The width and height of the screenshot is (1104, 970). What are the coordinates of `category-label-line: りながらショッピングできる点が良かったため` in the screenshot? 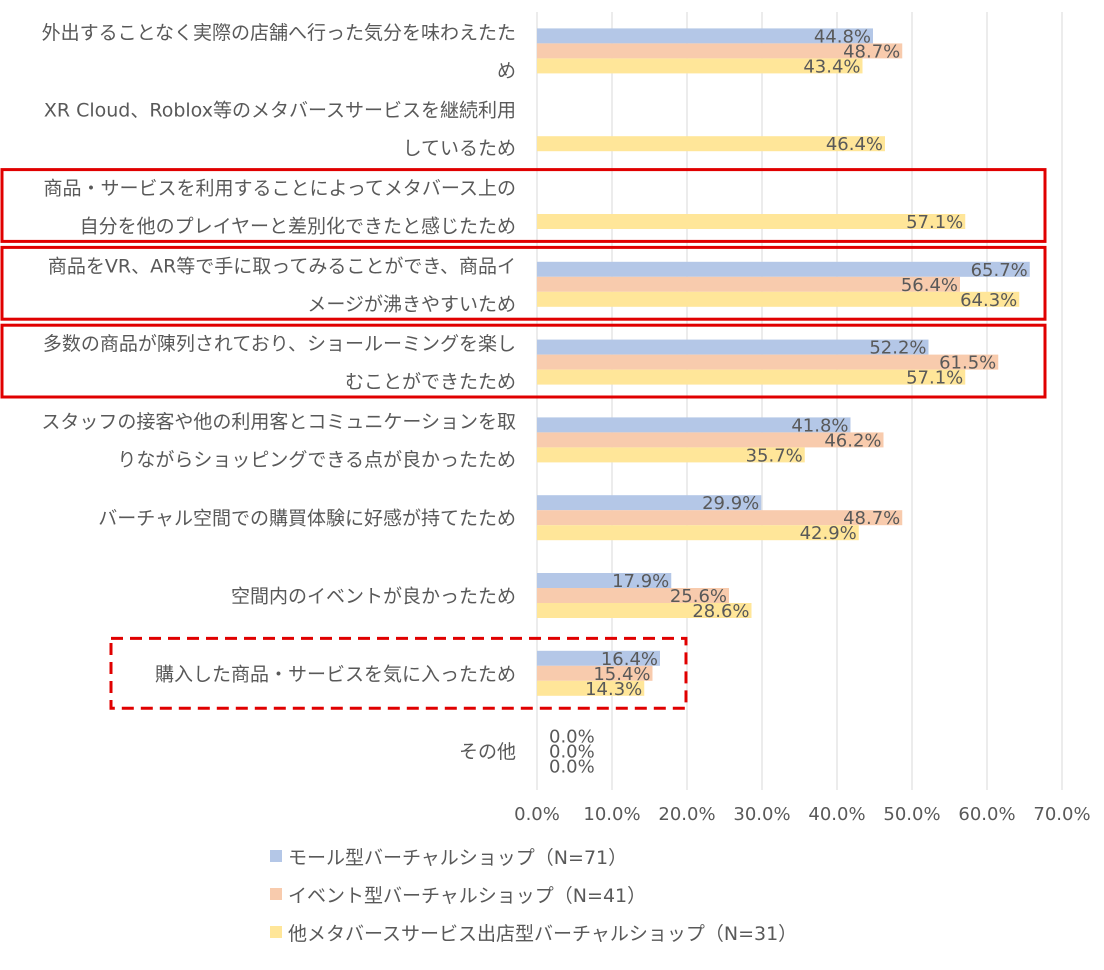 It's located at (316, 460).